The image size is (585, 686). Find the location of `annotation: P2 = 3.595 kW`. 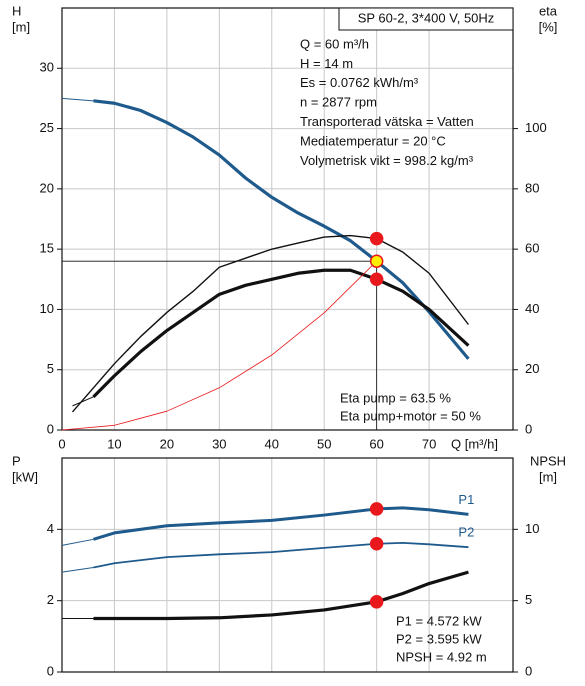

annotation: P2 = 3.595 kW is located at coordinates (439, 638).